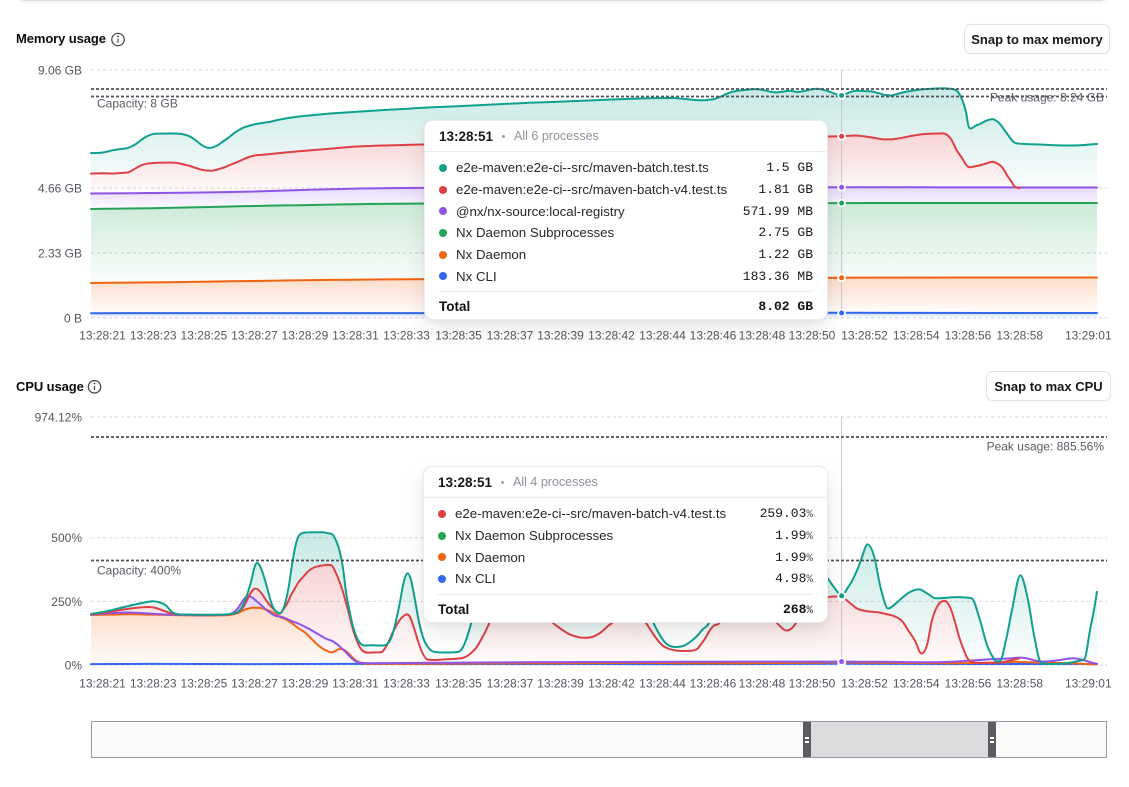 The width and height of the screenshot is (1129, 787). Describe the element at coordinates (60, 254) in the screenshot. I see `svg-text: 2.33 GB` at that location.